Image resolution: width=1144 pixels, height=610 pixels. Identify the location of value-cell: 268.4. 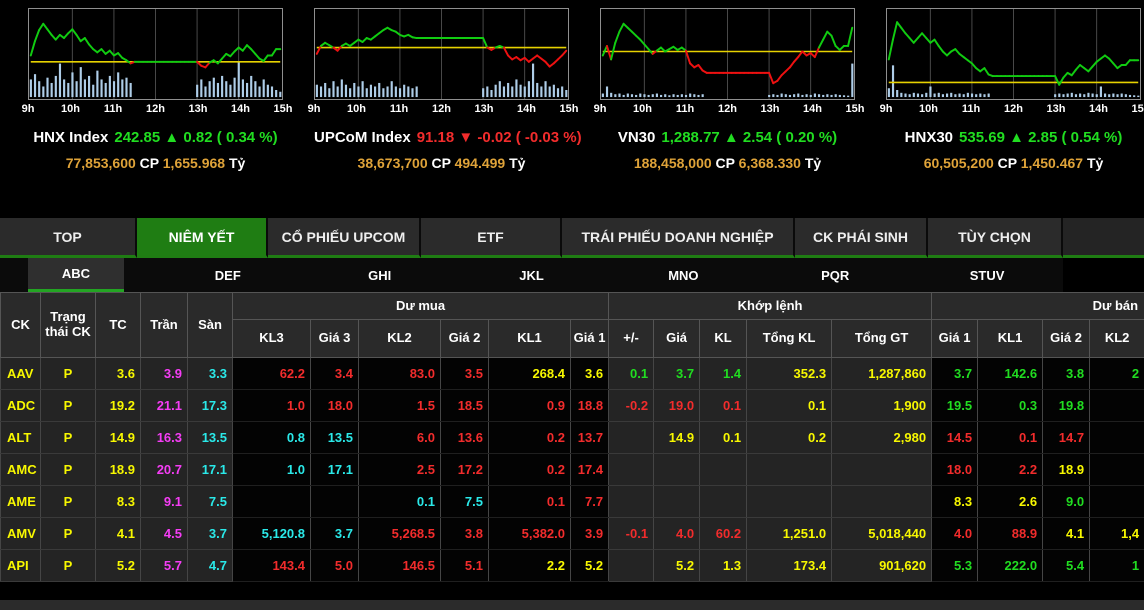
(529, 373).